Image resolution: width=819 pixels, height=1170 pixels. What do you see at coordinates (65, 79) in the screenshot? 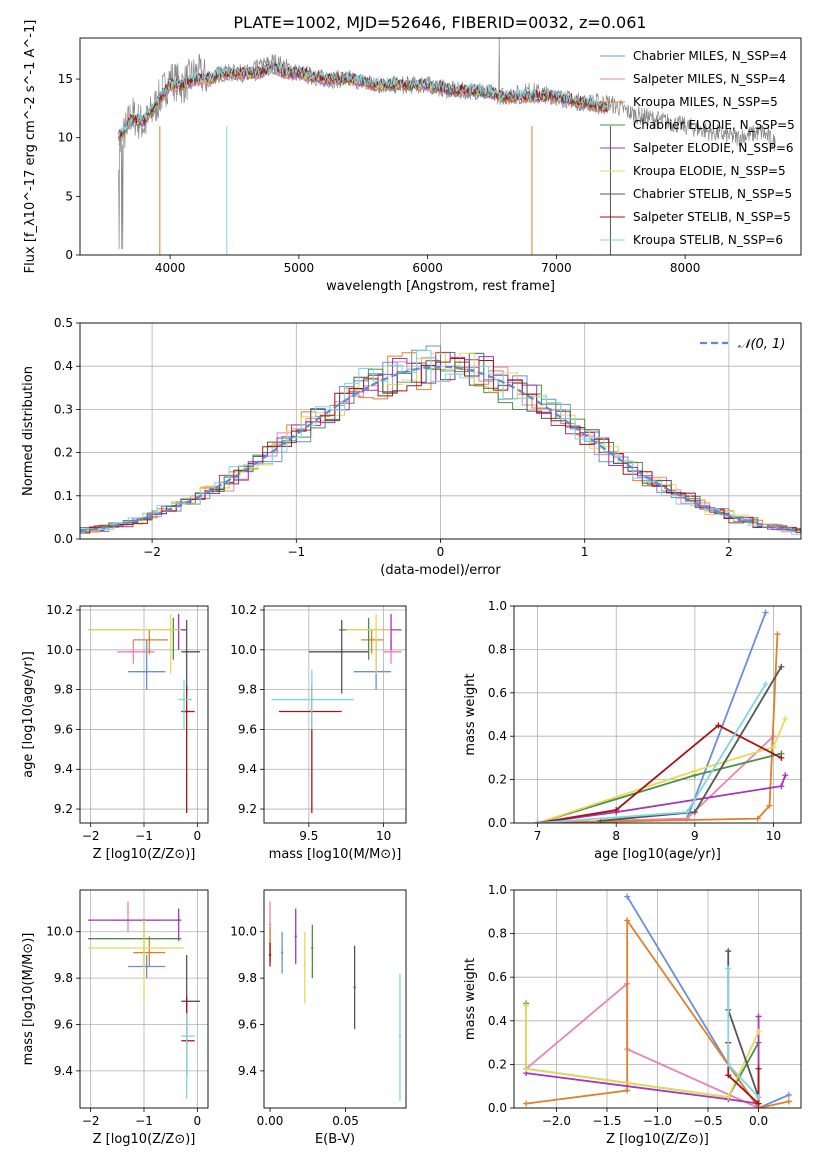
I see `y-tick-label: 15` at bounding box center [65, 79].